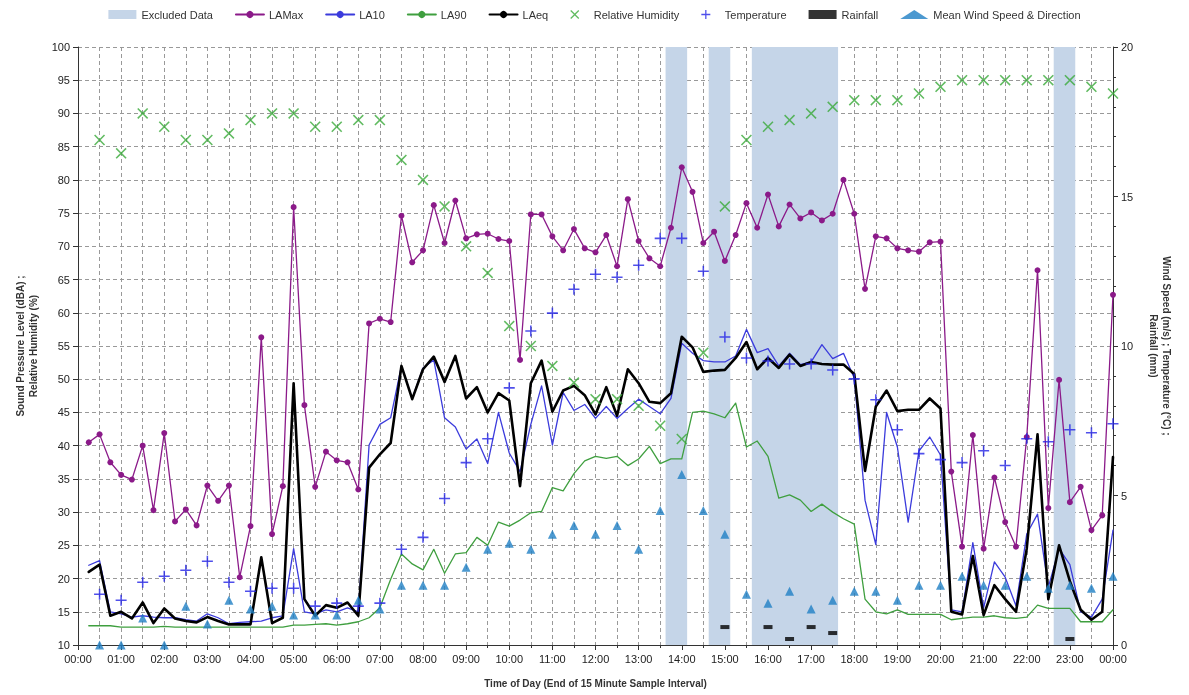 This screenshot has height=695, width=1189. What do you see at coordinates (897, 658) in the screenshot?
I see `x-tick-label: 19:00` at bounding box center [897, 658].